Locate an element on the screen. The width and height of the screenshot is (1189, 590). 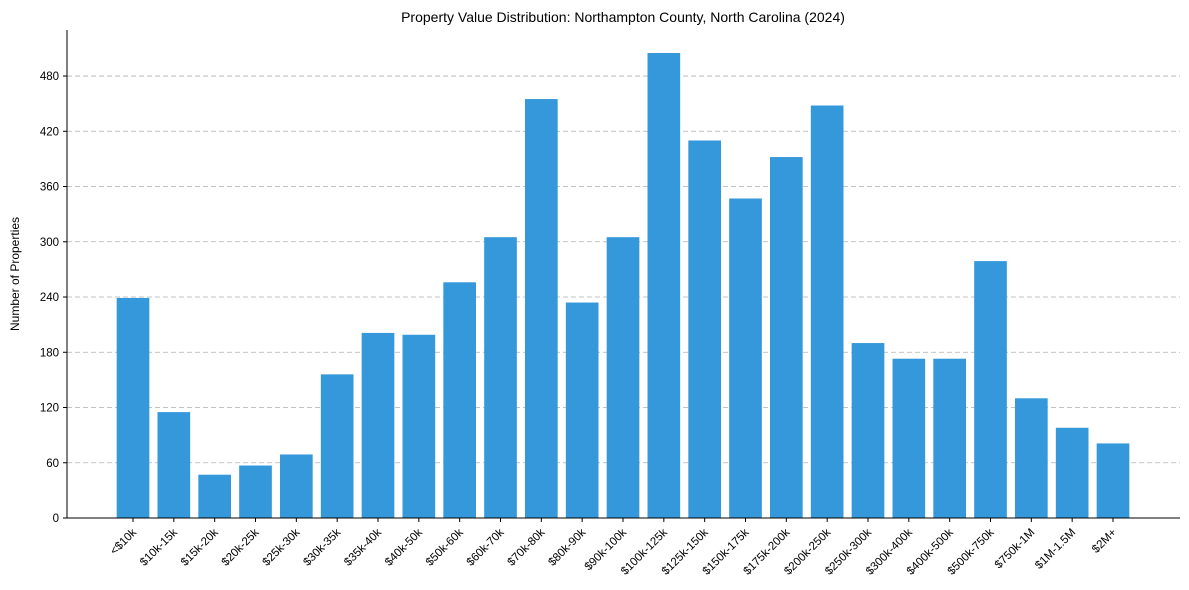
y-tick-label: 240 is located at coordinates (49, 298).